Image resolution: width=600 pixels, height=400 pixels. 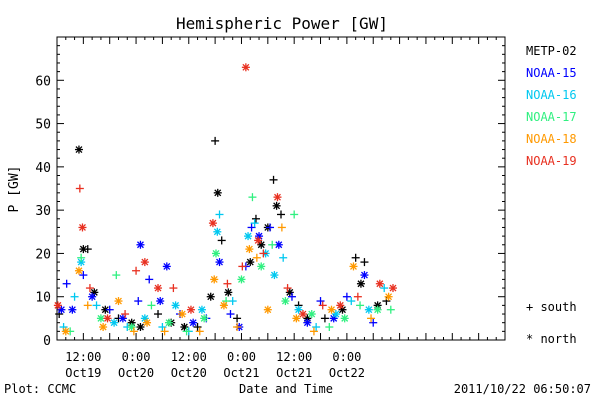 What do you see at coordinates (43, 168) in the screenshot?
I see `y-tick-label: 40` at bounding box center [43, 168].